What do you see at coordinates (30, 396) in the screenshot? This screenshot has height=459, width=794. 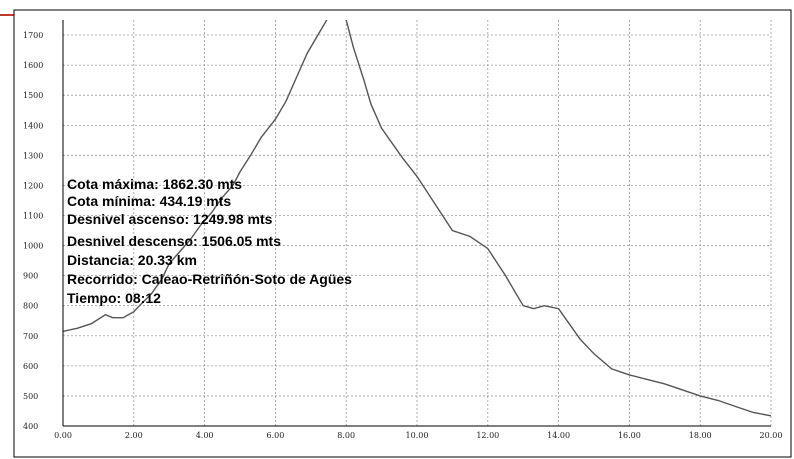 I see `y-tick-label: 500` at bounding box center [30, 396].